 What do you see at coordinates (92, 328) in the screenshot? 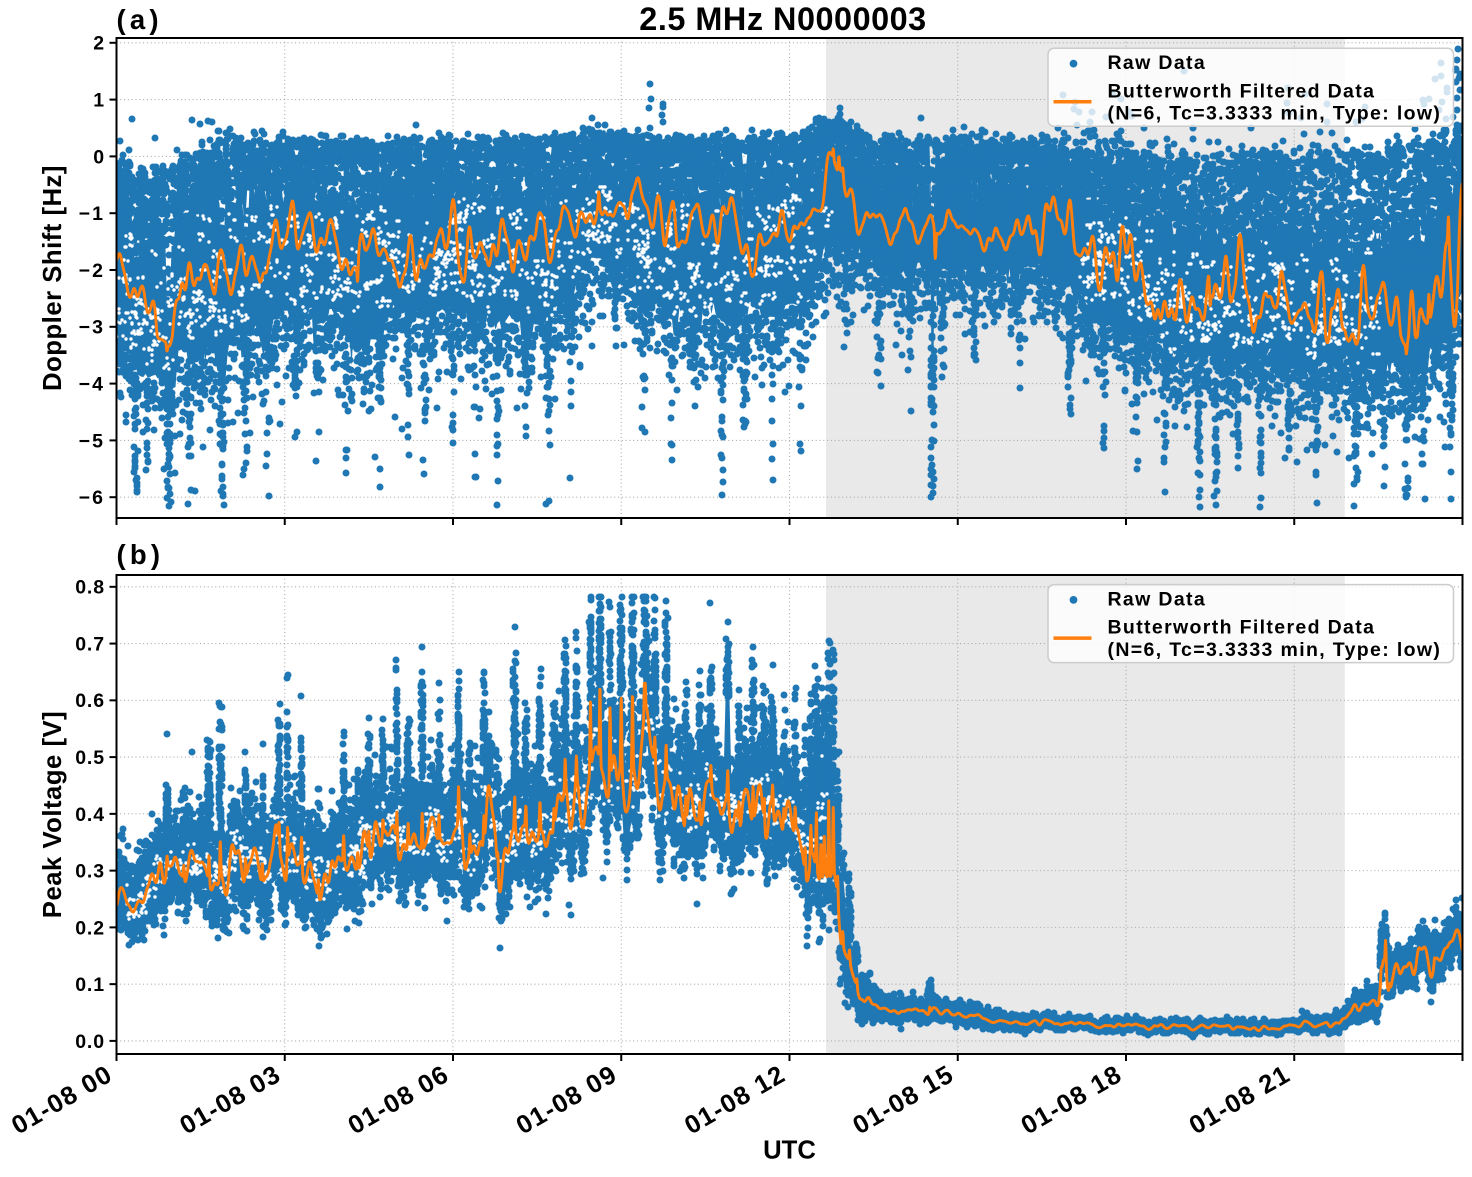
I see `svg-text: −3` at bounding box center [92, 328].